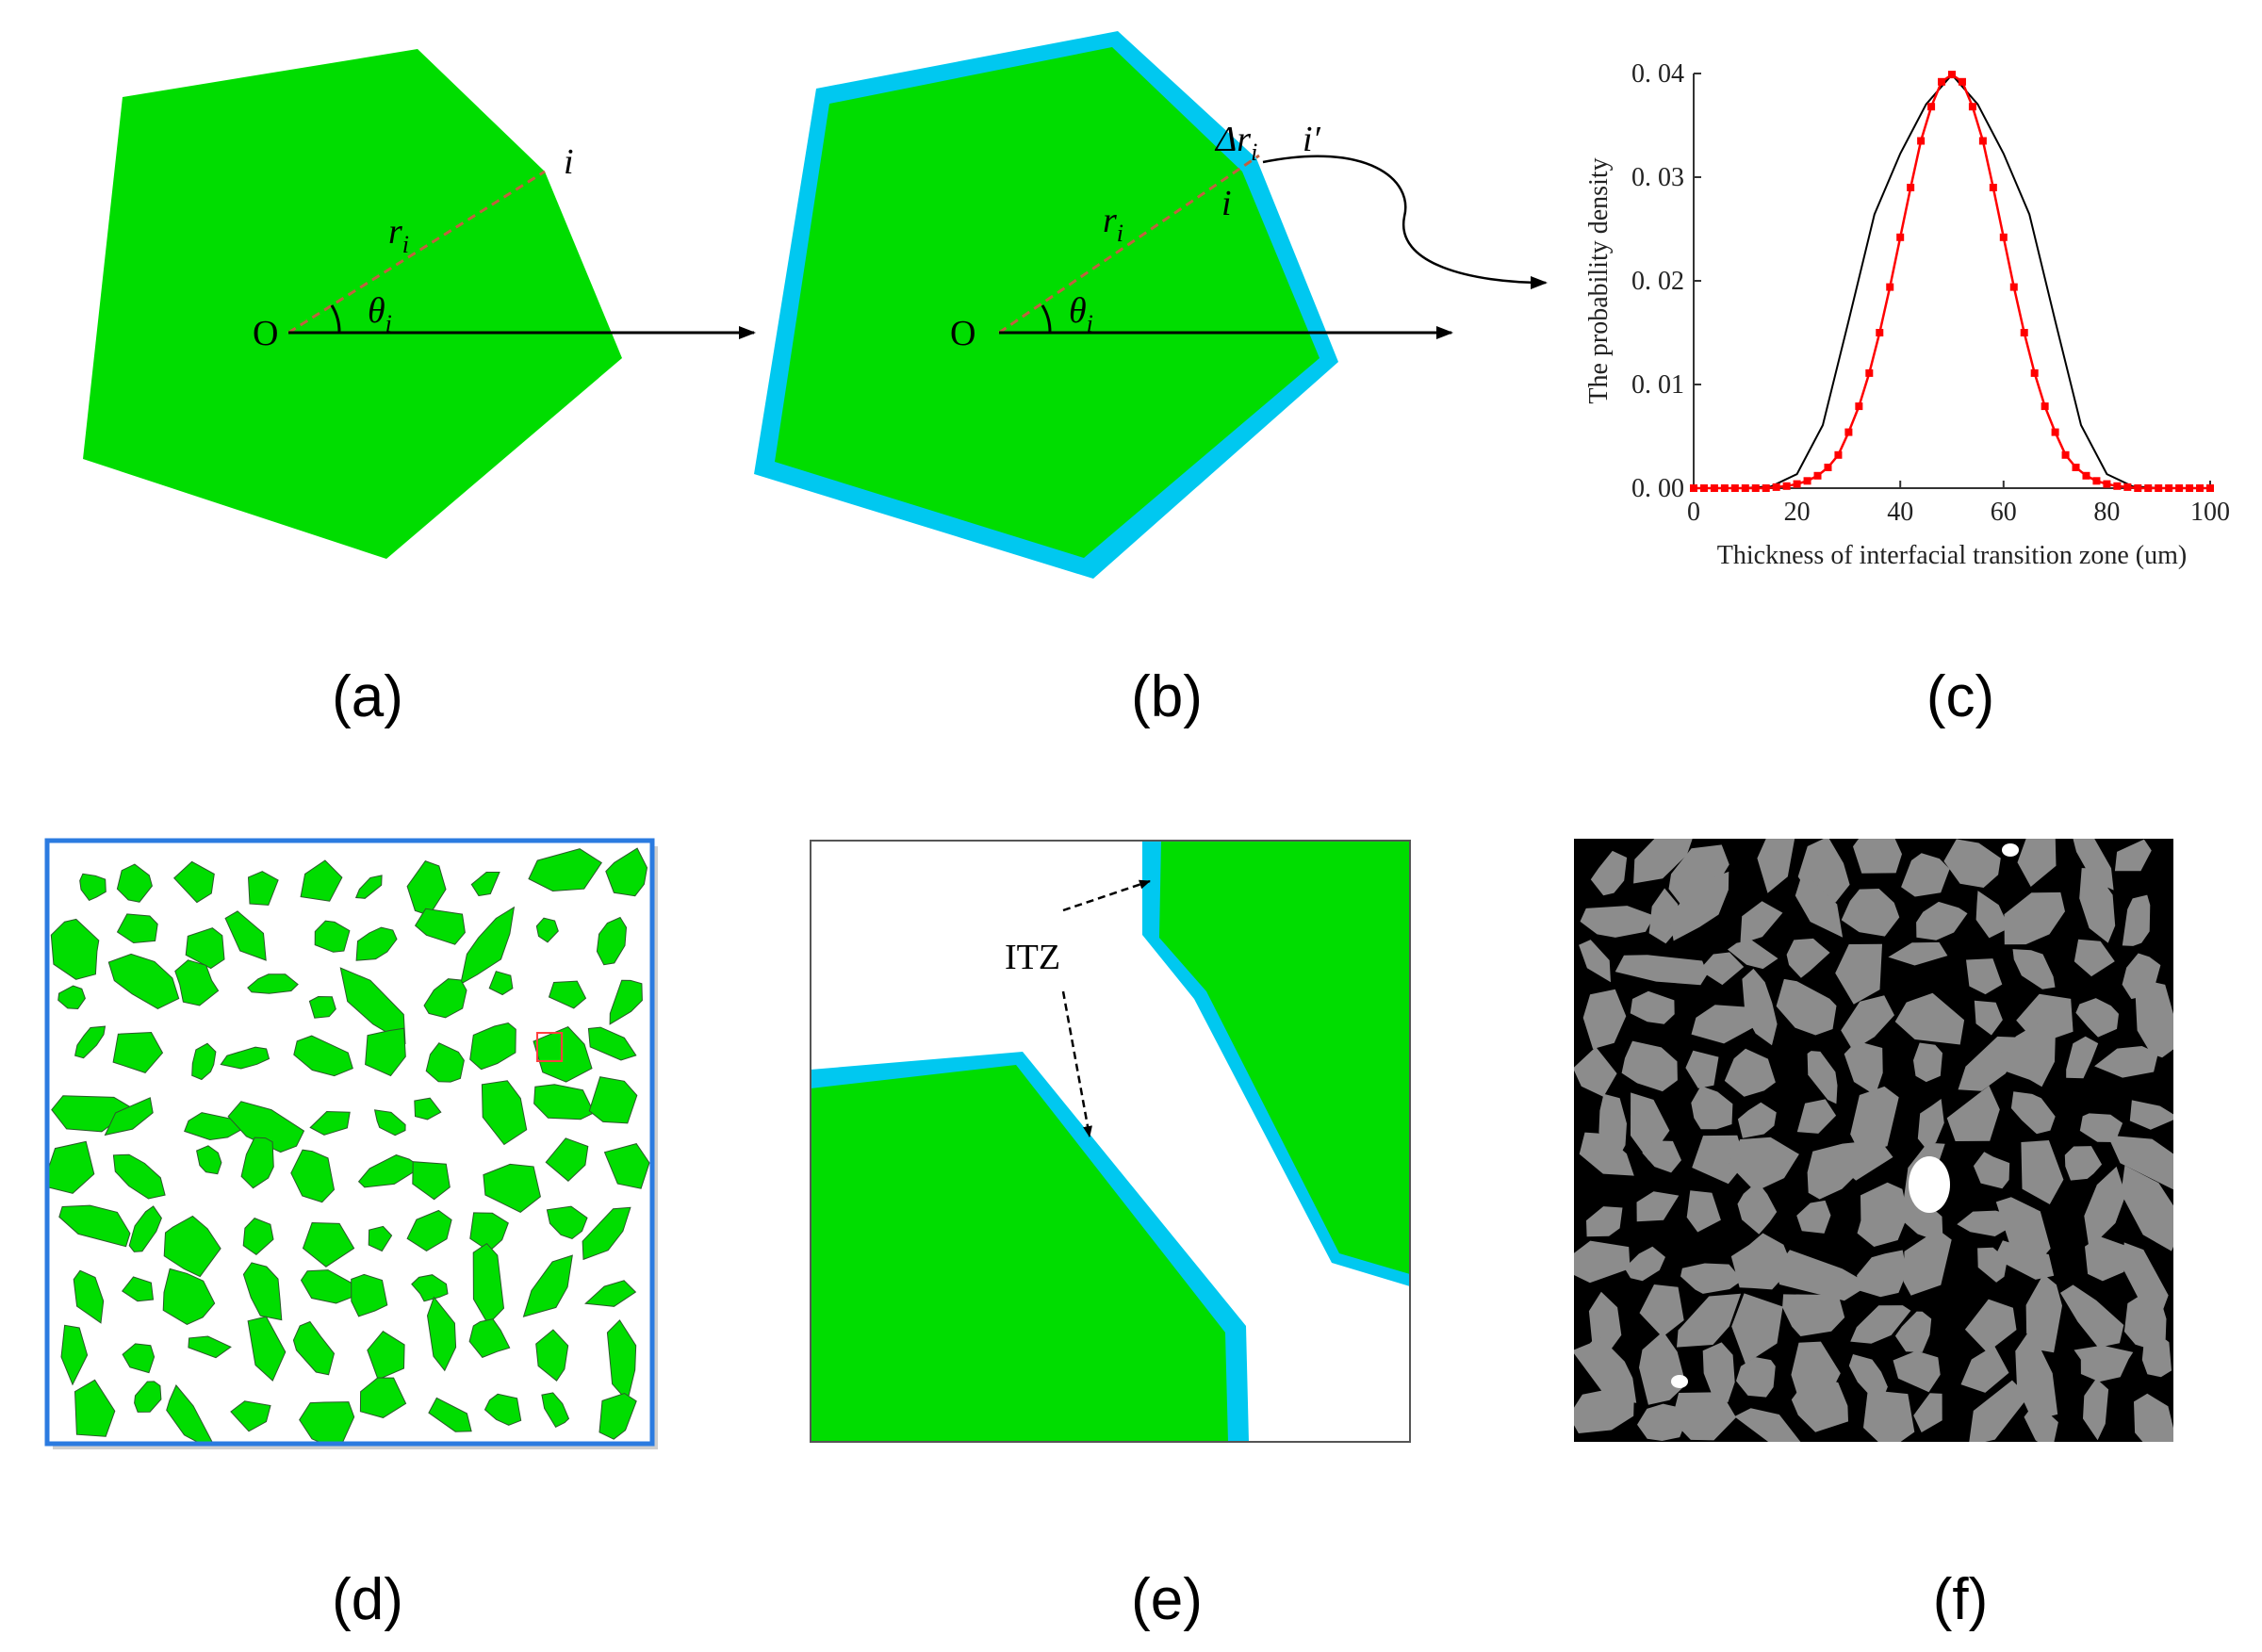  I want to click on panel-d-frame, so click(349, 1143).